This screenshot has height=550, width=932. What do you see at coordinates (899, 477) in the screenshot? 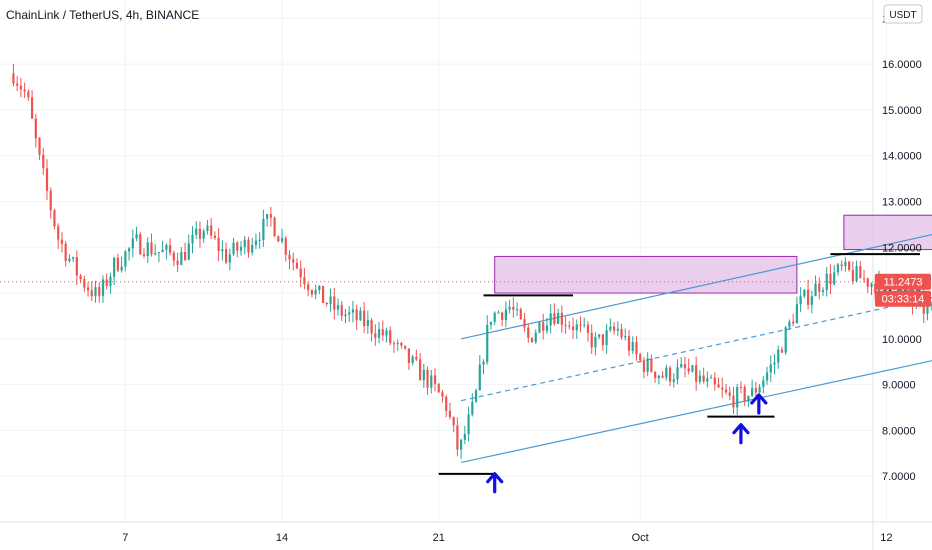
I see `price-tick-label: 7.0000` at bounding box center [899, 477].